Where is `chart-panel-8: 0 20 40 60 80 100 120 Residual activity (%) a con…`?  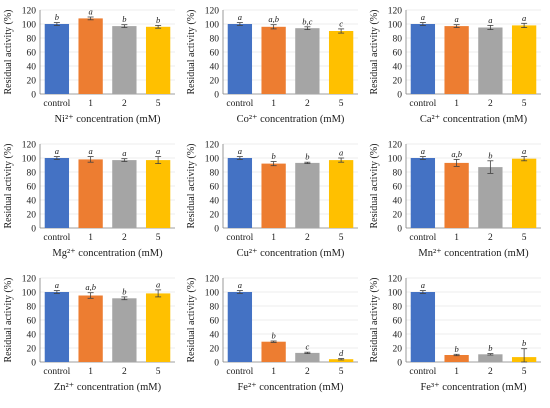 chart-panel-8: 0 20 40 60 80 100 120 Residual activity (%) a con… is located at coordinates (272, 333).